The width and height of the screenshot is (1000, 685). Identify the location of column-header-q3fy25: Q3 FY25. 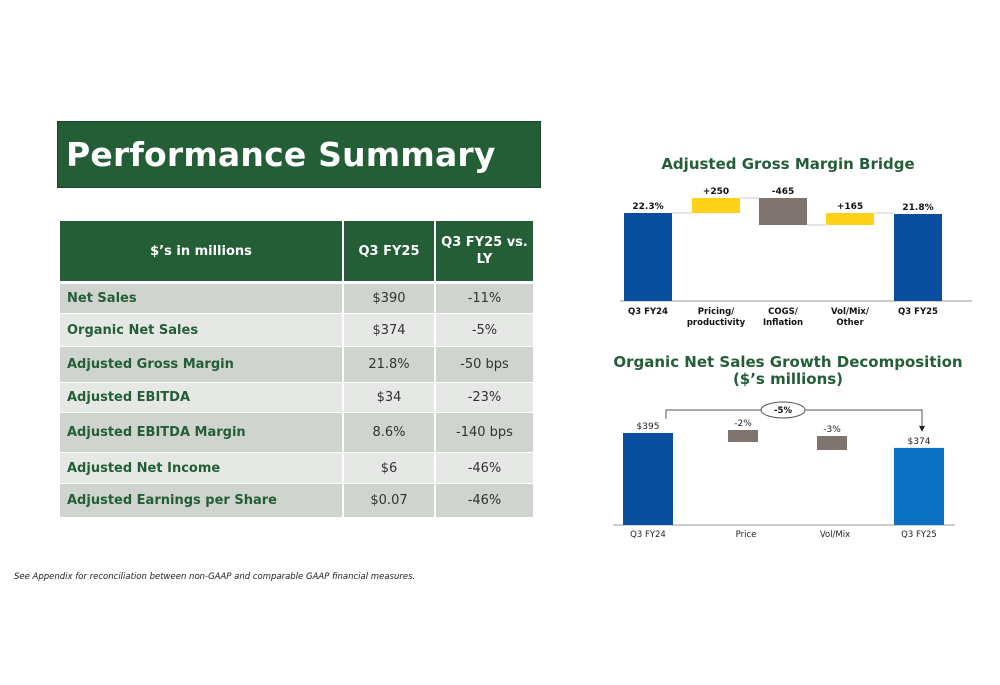
(389, 252).